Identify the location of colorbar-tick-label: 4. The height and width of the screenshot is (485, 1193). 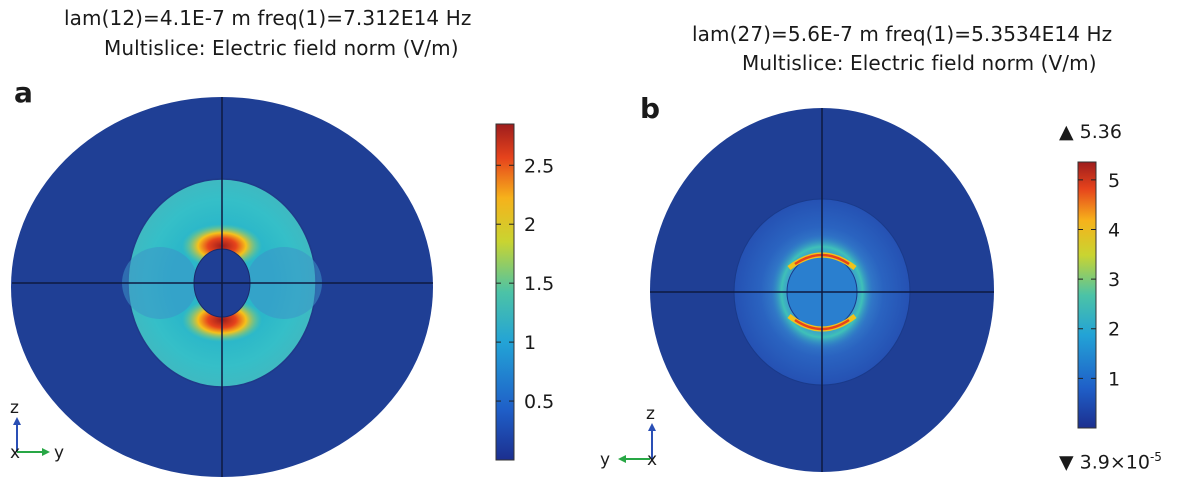
(1114, 230).